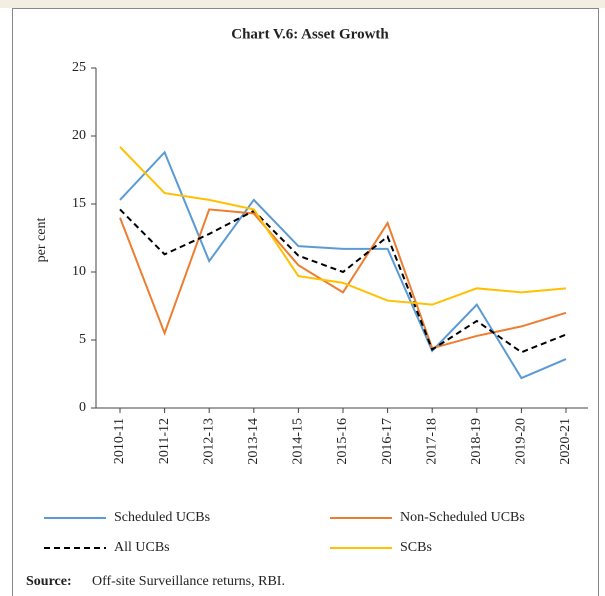 The image size is (605, 596). Describe the element at coordinates (79, 135) in the screenshot. I see `y-tick-label: 20` at that location.